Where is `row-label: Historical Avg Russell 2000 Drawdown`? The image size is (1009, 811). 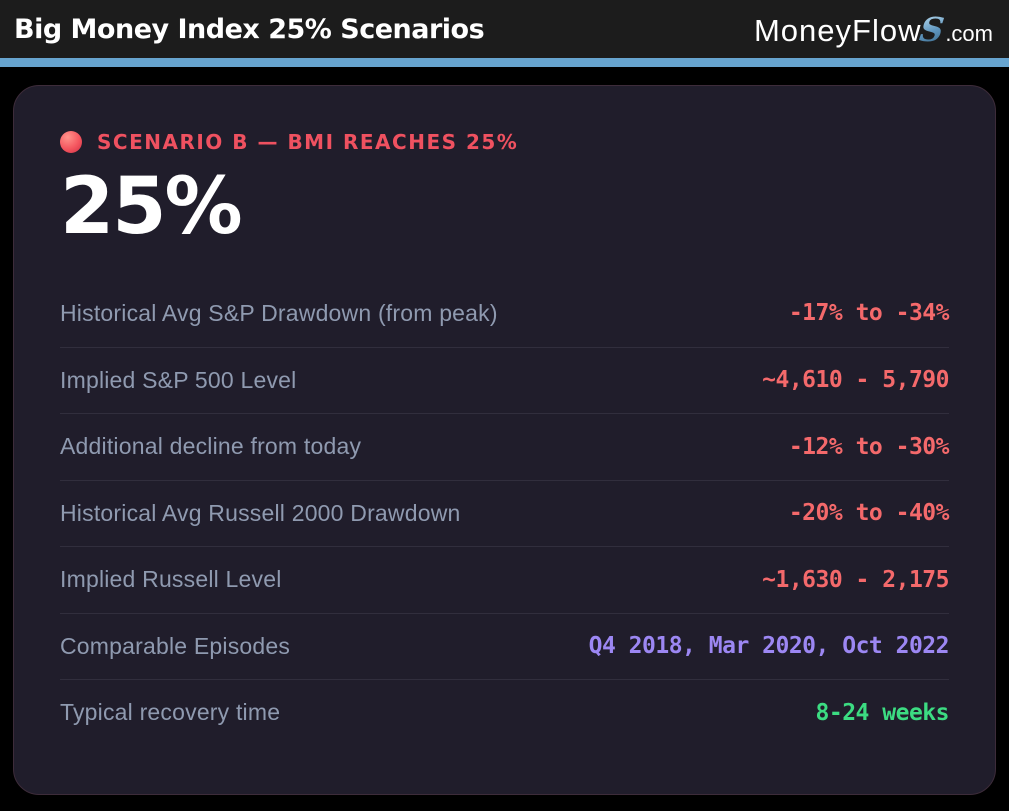
row-label: Historical Avg Russell 2000 Drawdown is located at coordinates (260, 512).